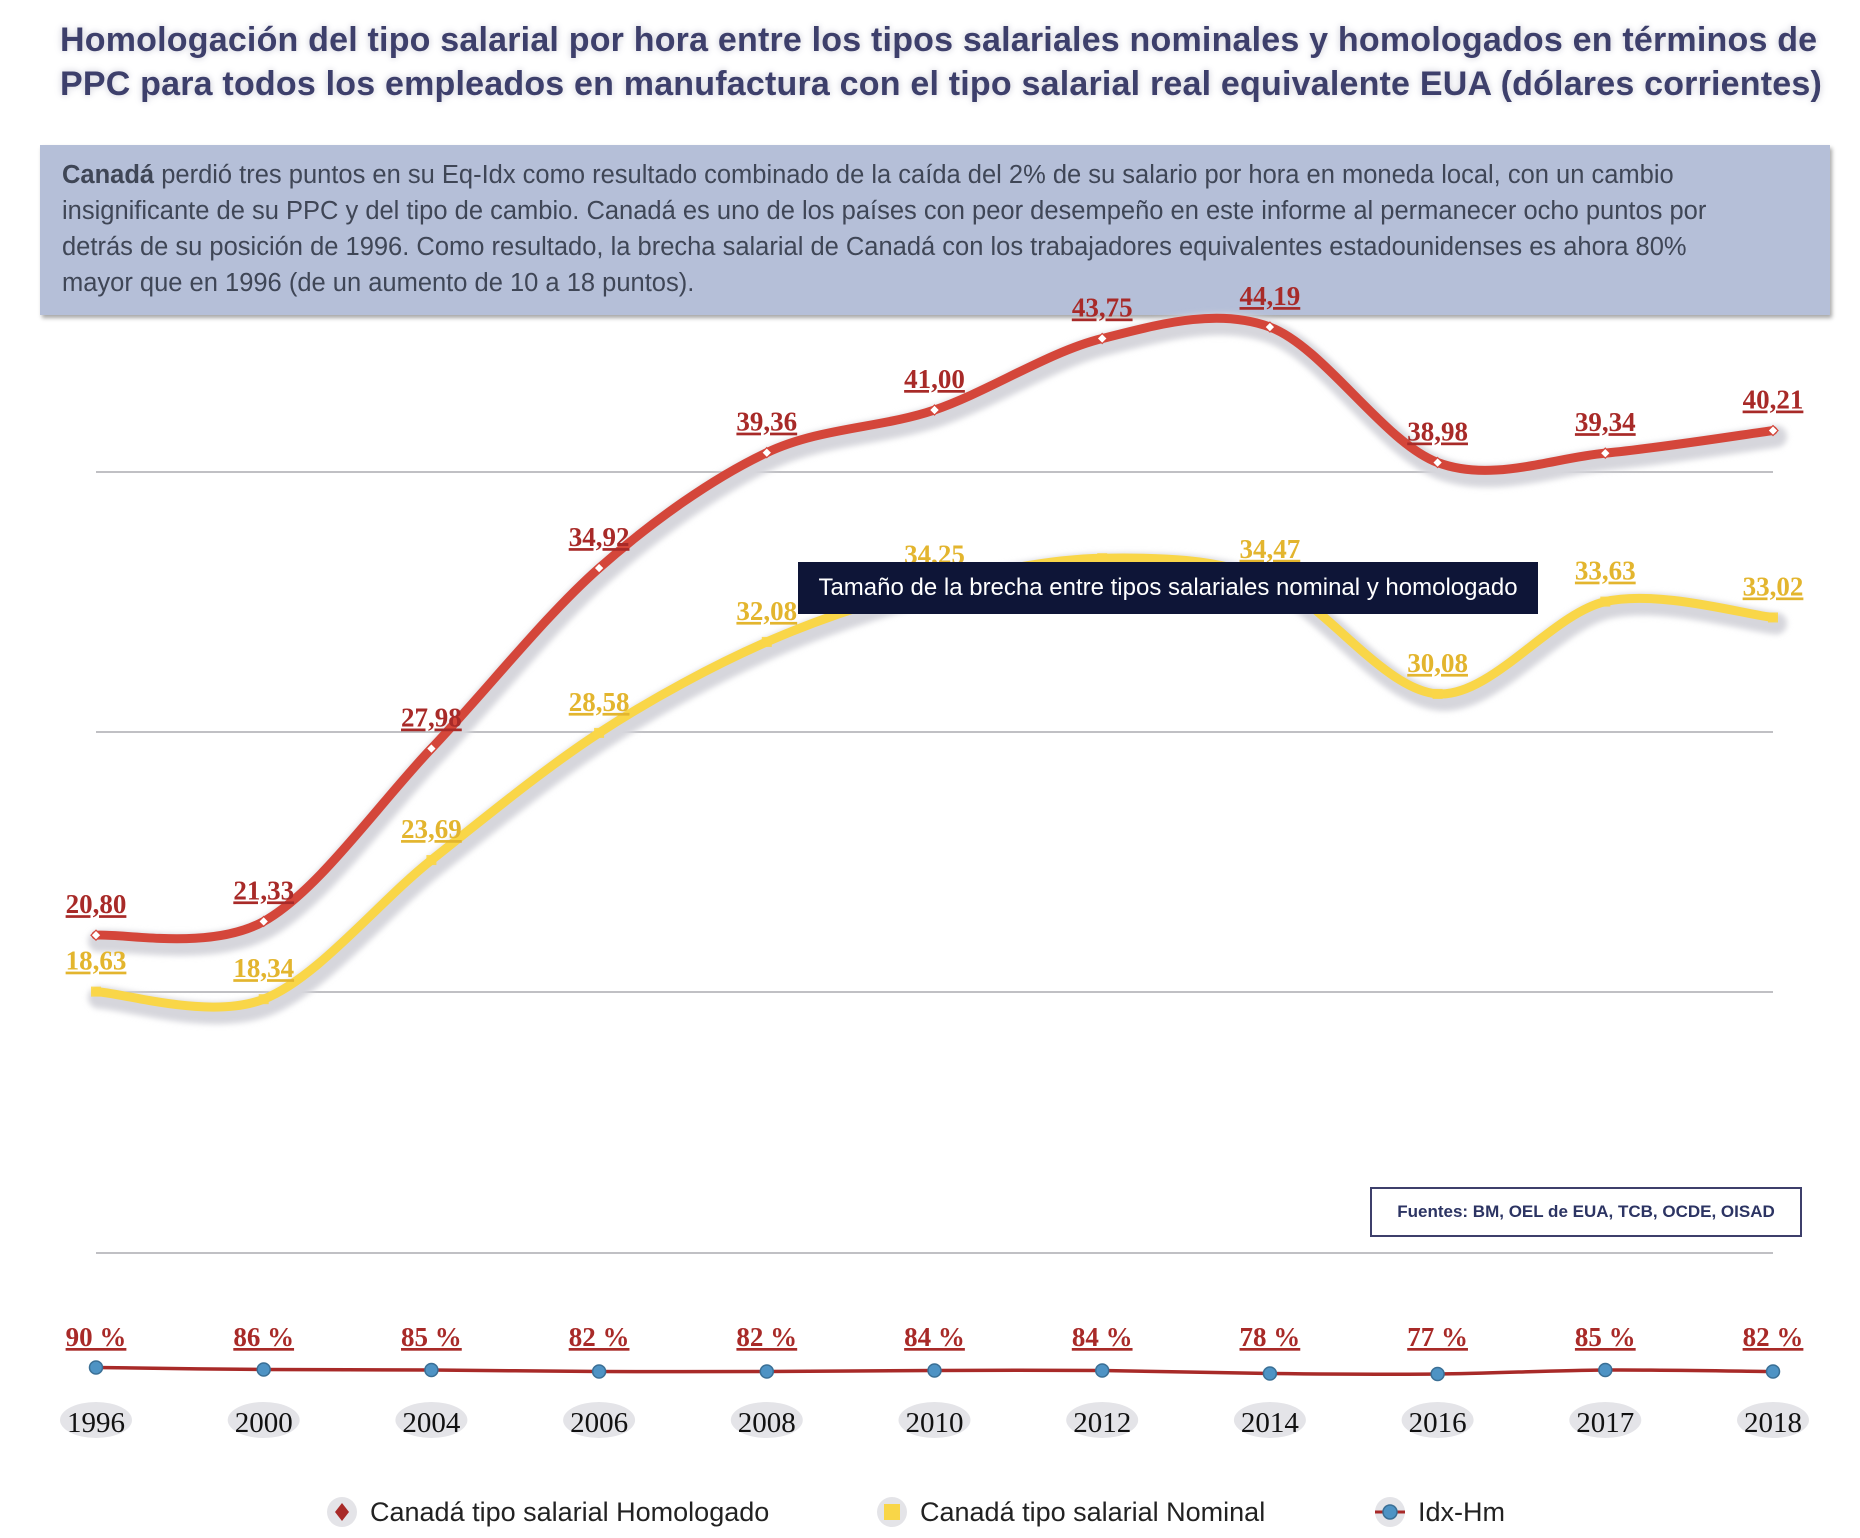 The image size is (1860, 1538). Describe the element at coordinates (431, 860) in the screenshot. I see `nominal-marker-2004` at that location.